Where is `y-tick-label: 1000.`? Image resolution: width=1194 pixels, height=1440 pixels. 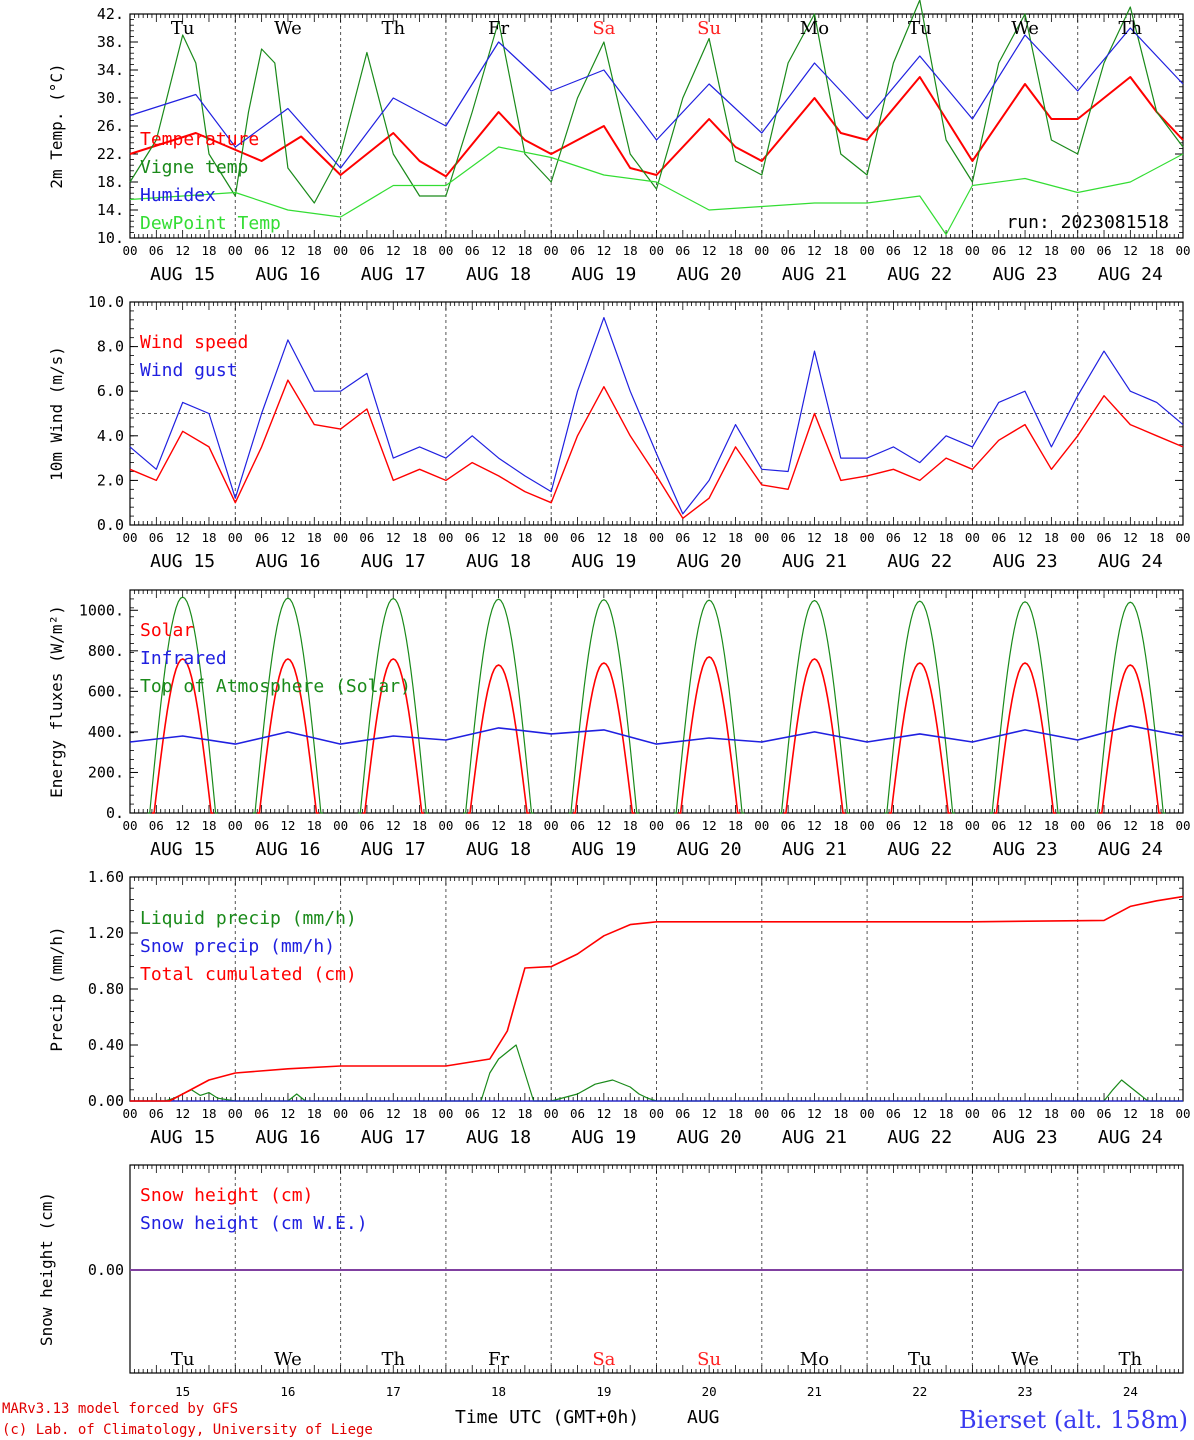
y-tick-label: 1000. is located at coordinates (101, 610).